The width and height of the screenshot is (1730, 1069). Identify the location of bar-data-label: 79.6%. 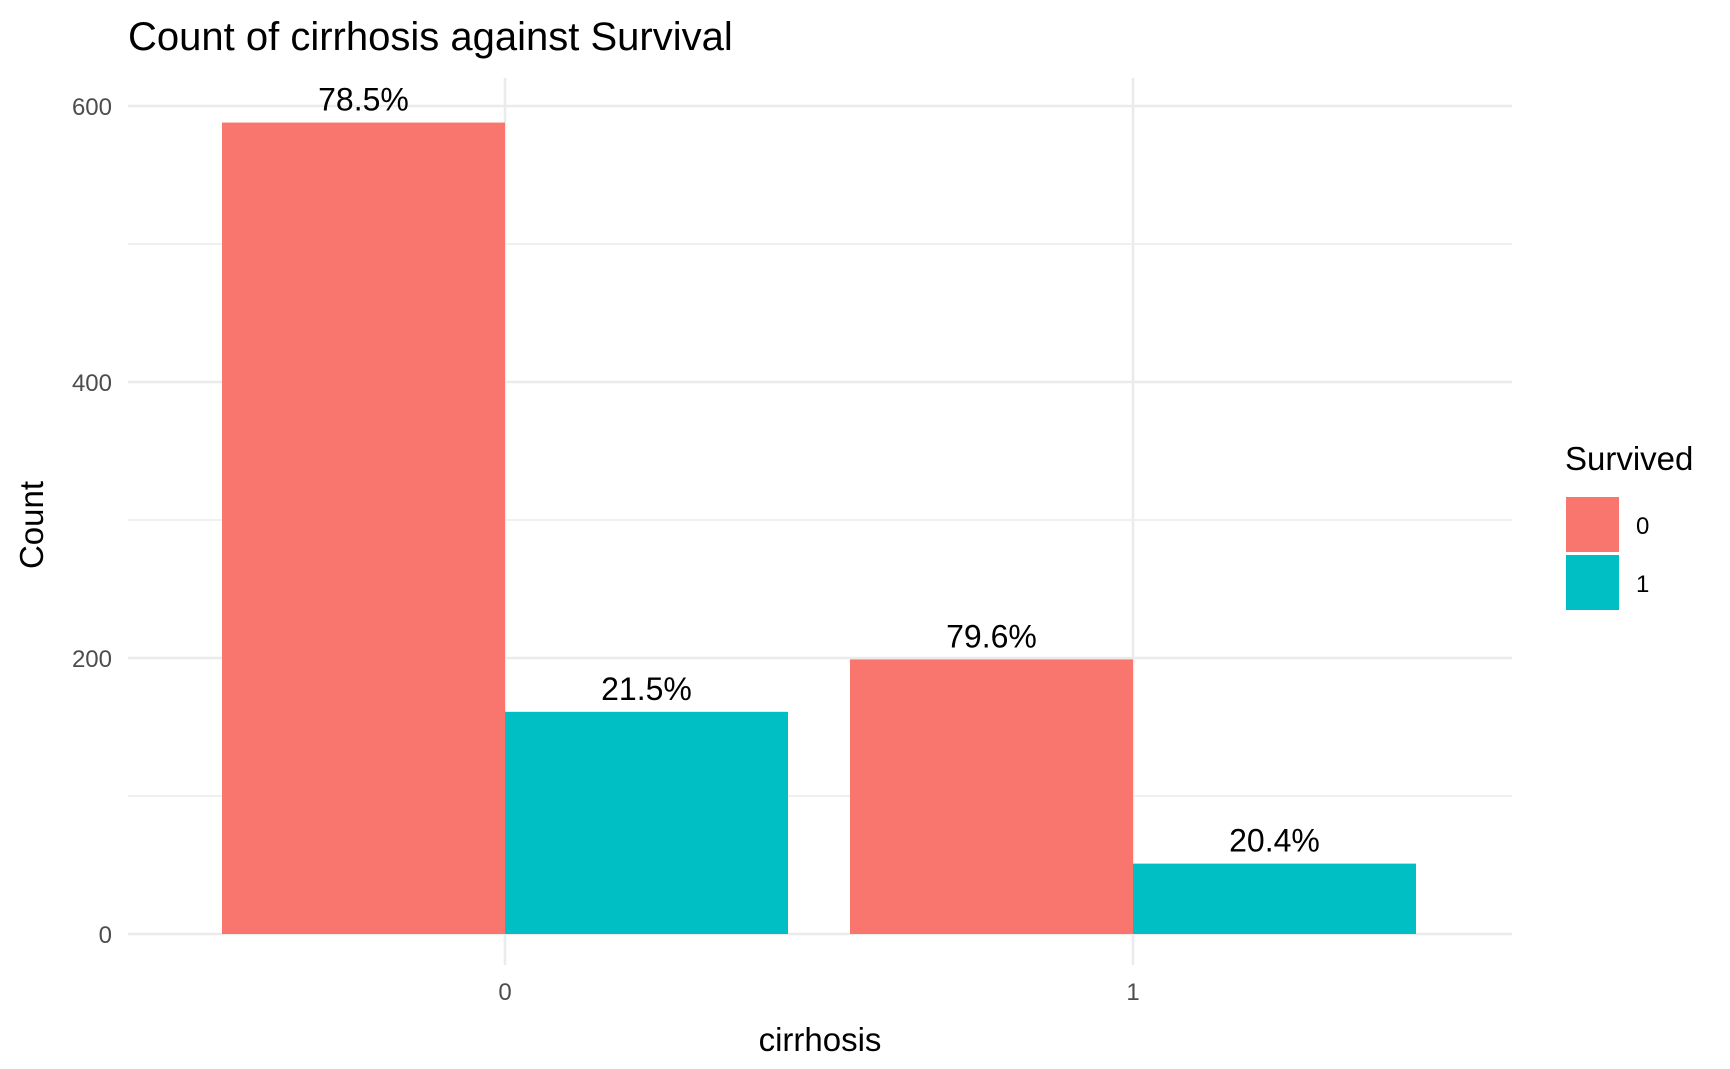
(991, 636).